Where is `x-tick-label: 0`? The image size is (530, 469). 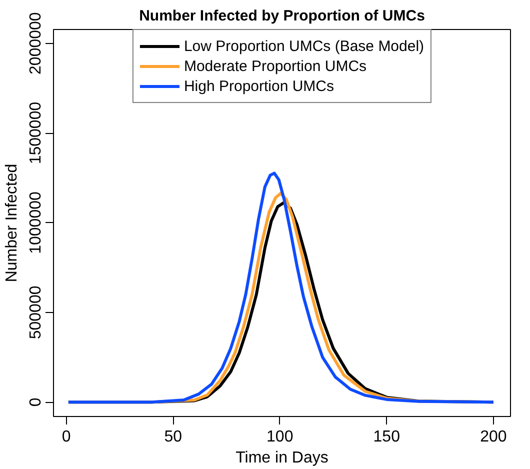
x-tick-label: 0 is located at coordinates (66, 437).